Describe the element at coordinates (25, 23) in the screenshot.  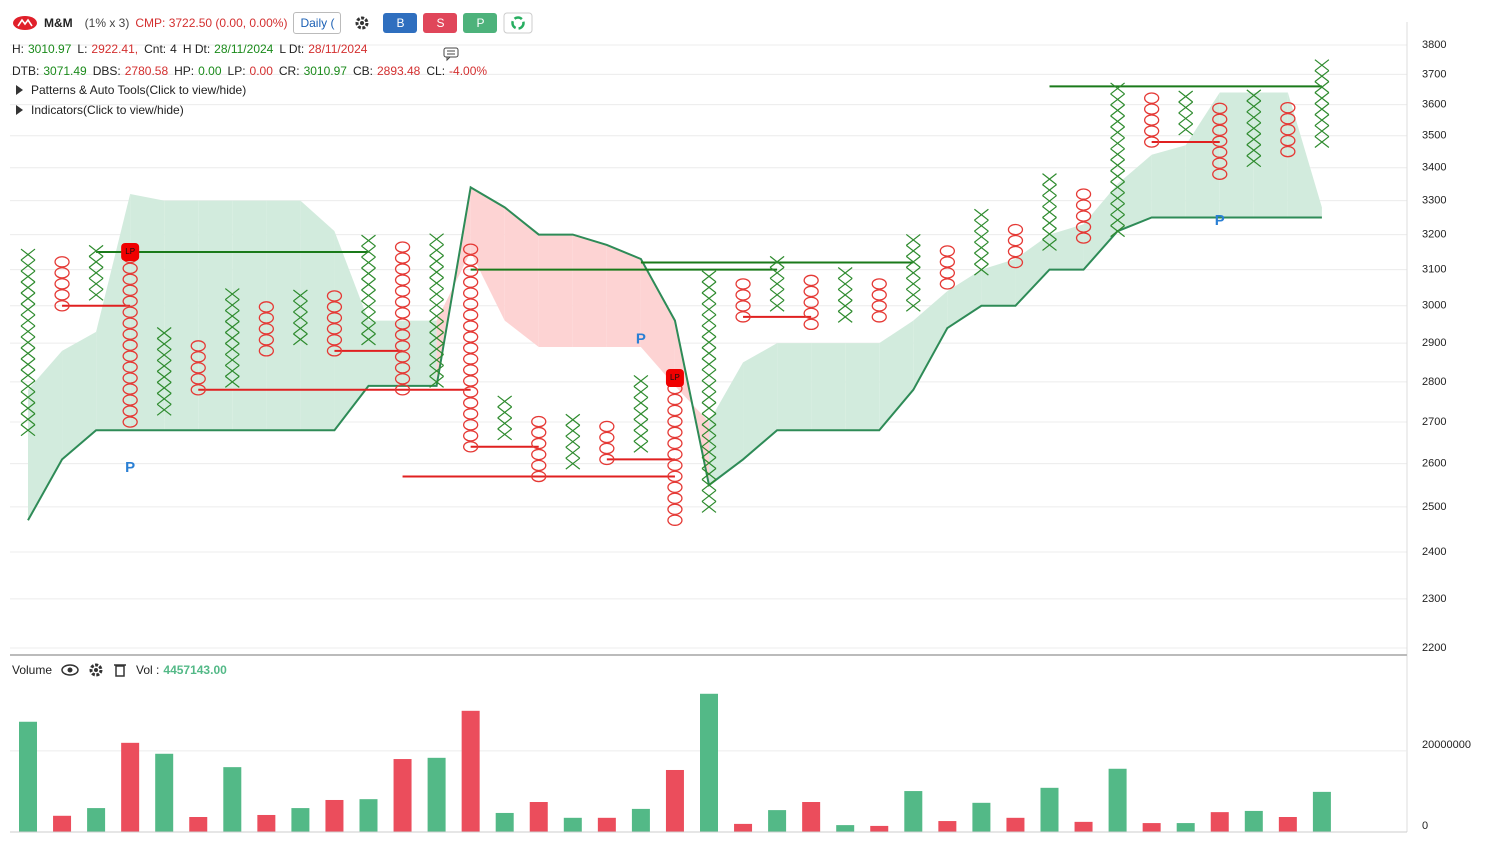
I see `logo` at that location.